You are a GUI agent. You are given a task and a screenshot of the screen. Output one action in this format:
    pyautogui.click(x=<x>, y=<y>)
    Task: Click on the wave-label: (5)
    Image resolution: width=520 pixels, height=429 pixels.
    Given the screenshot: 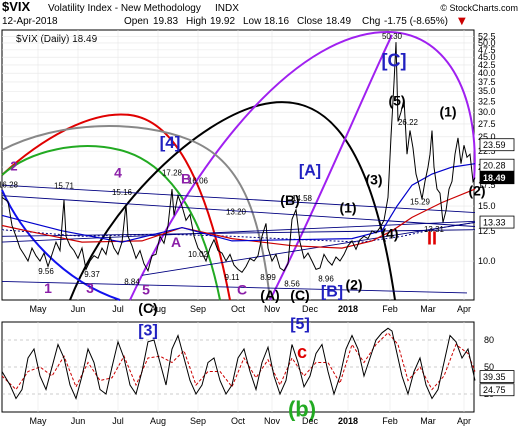 What is the action you would take?
    pyautogui.click(x=396, y=101)
    